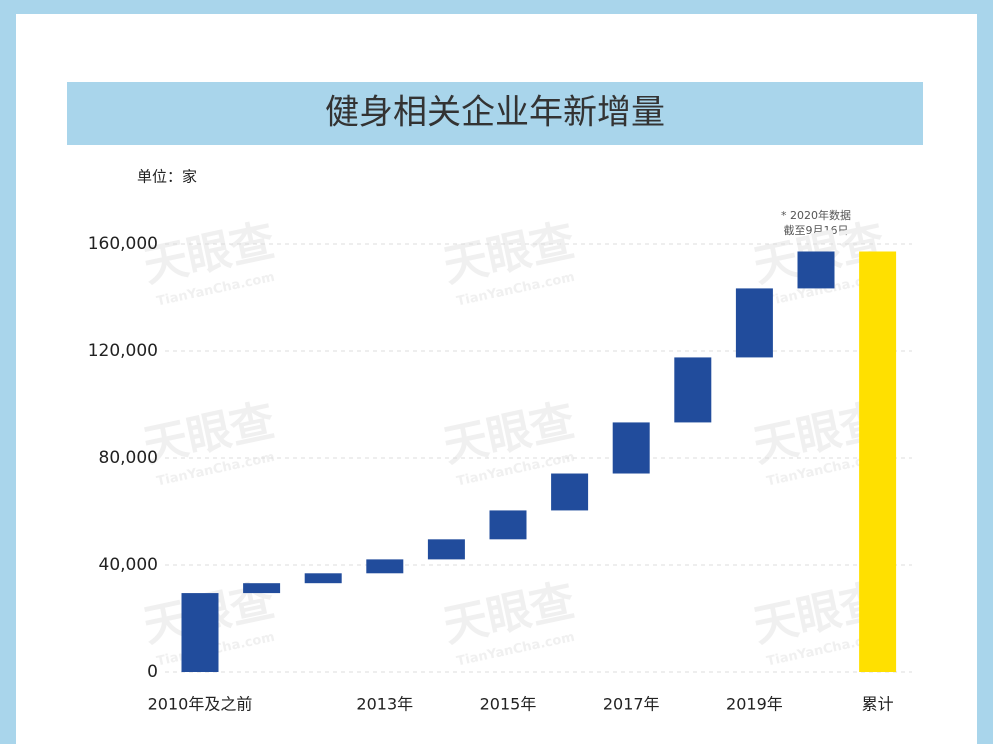 The height and width of the screenshot is (744, 993). Describe the element at coordinates (152, 672) in the screenshot. I see `y-tick-label: 0` at that location.